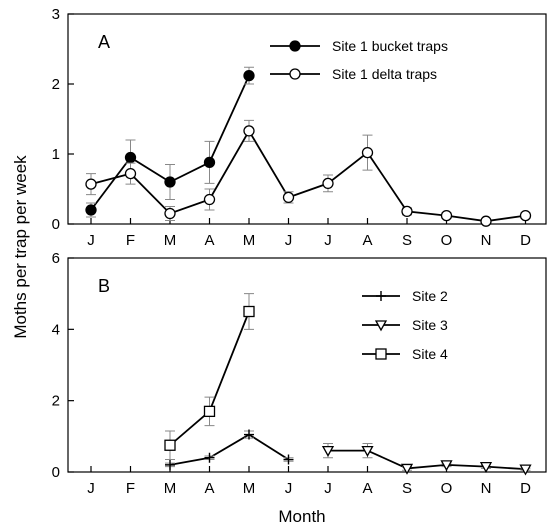 The width and height of the screenshot is (554, 530). I want to click on series-site-1-bucket-traps, so click(170, 142).